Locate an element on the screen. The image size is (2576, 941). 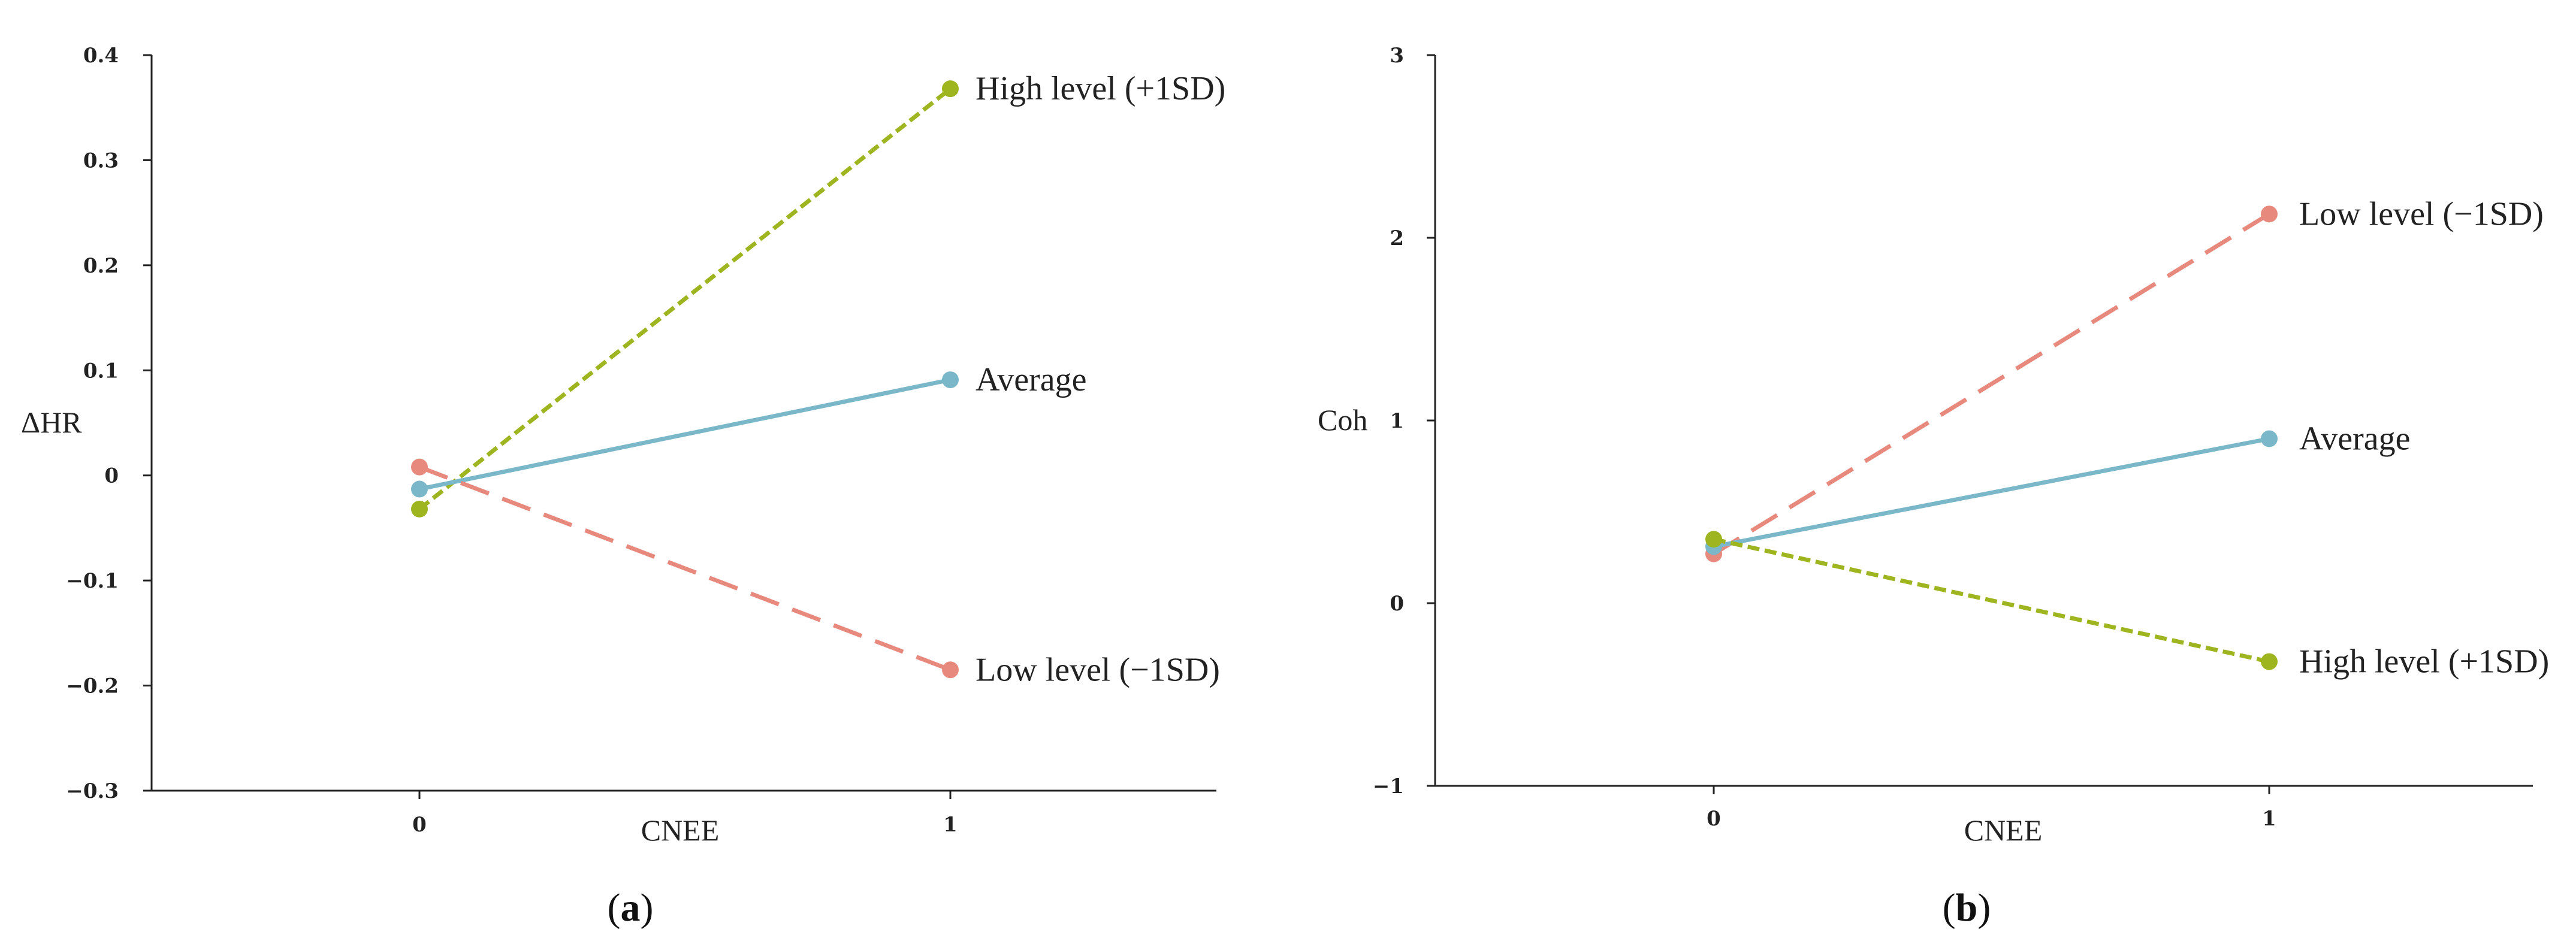
y-tick-label: 2 is located at coordinates (1397, 238).